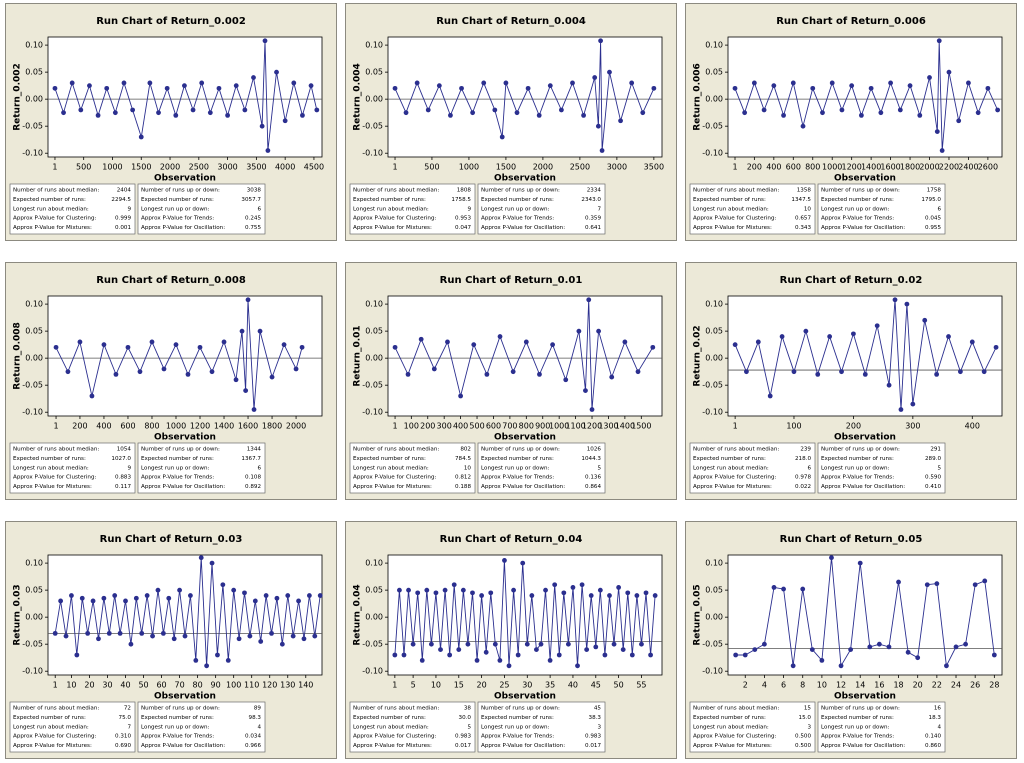  Describe the element at coordinates (594, 191) in the screenshot. I see `stat-value: 2334` at that location.